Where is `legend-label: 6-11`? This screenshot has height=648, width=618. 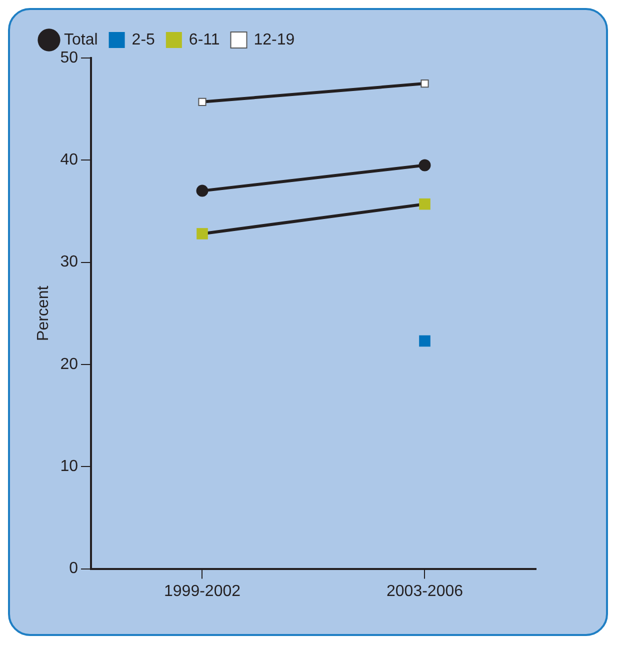 legend-label: 6-11 is located at coordinates (204, 39).